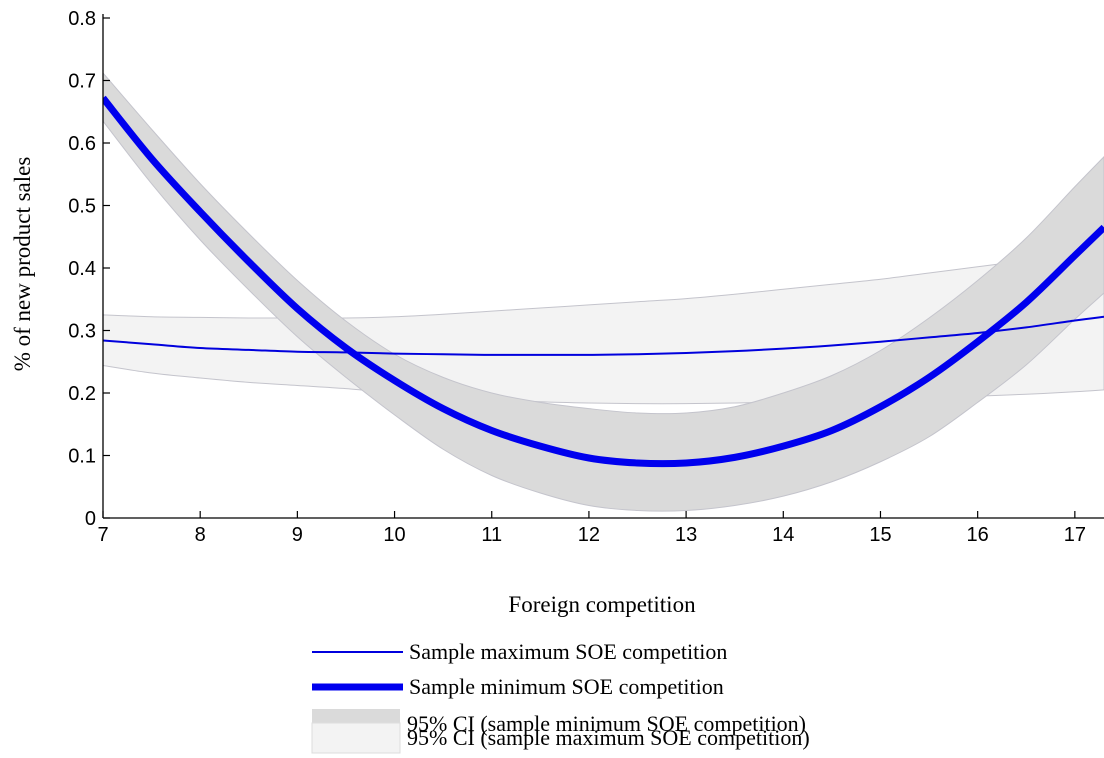  I want to click on x-tick-label: 12, so click(589, 535).